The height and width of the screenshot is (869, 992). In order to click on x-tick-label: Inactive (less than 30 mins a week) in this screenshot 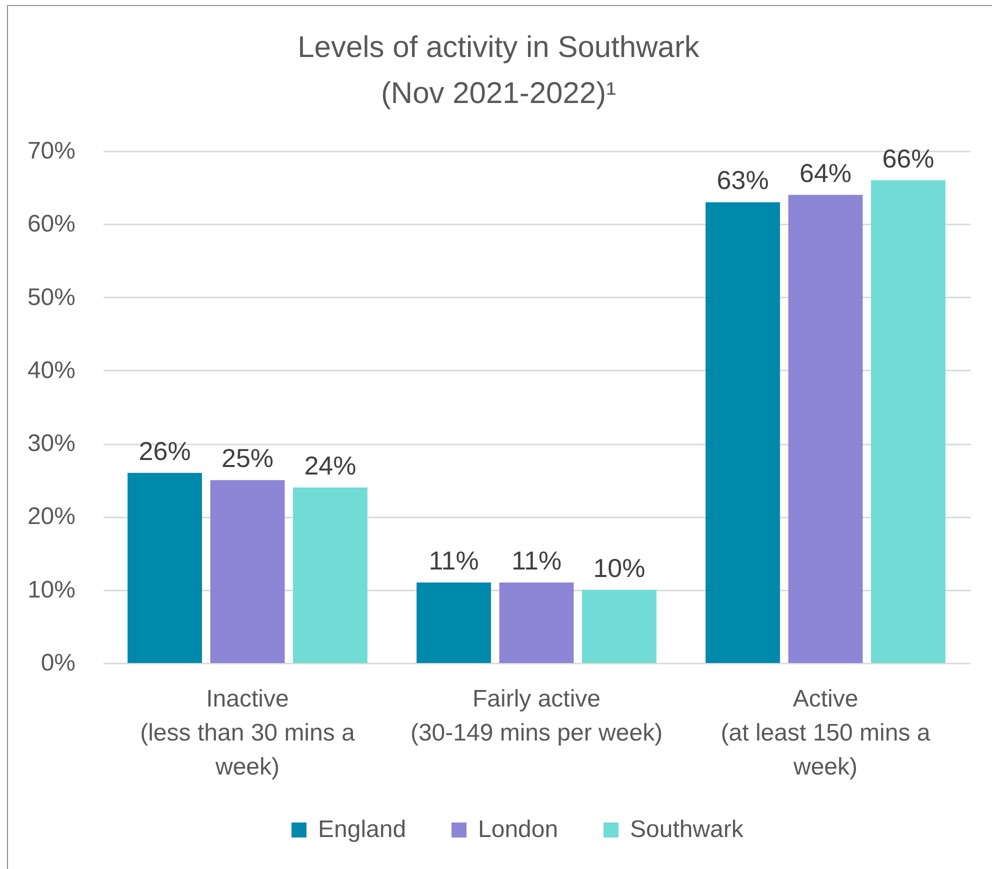, I will do `click(248, 733)`.